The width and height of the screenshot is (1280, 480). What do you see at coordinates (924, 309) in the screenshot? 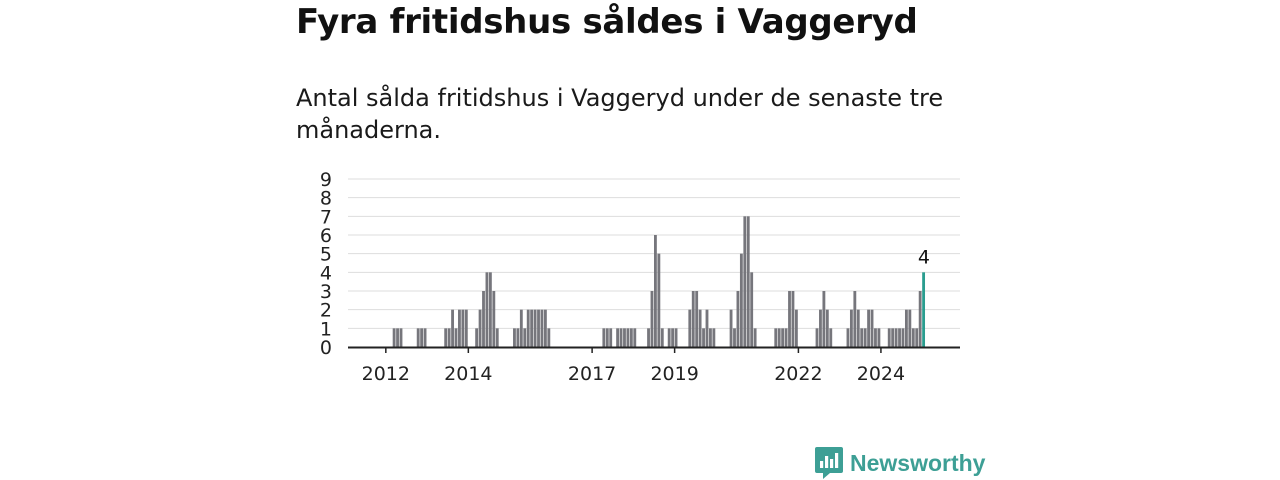
I see `bar-highlight` at bounding box center [924, 309].